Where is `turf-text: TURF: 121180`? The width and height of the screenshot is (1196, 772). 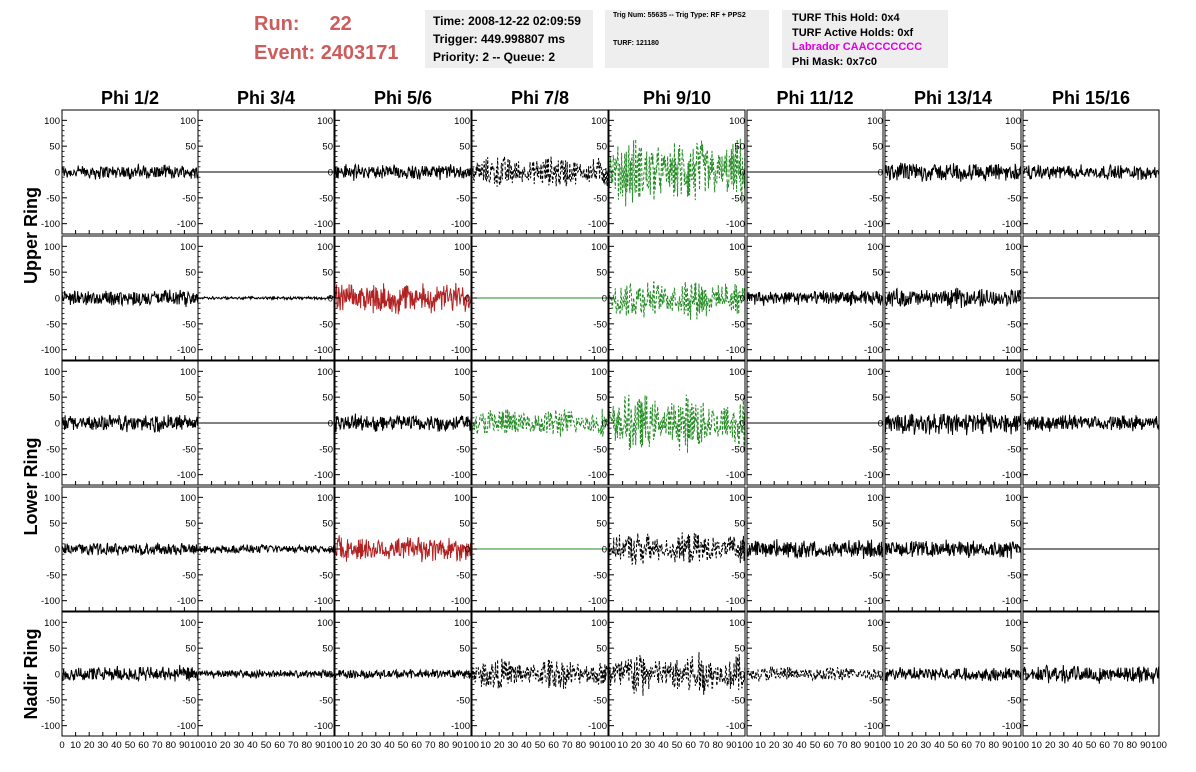 turf-text: TURF: 121180 is located at coordinates (636, 43).